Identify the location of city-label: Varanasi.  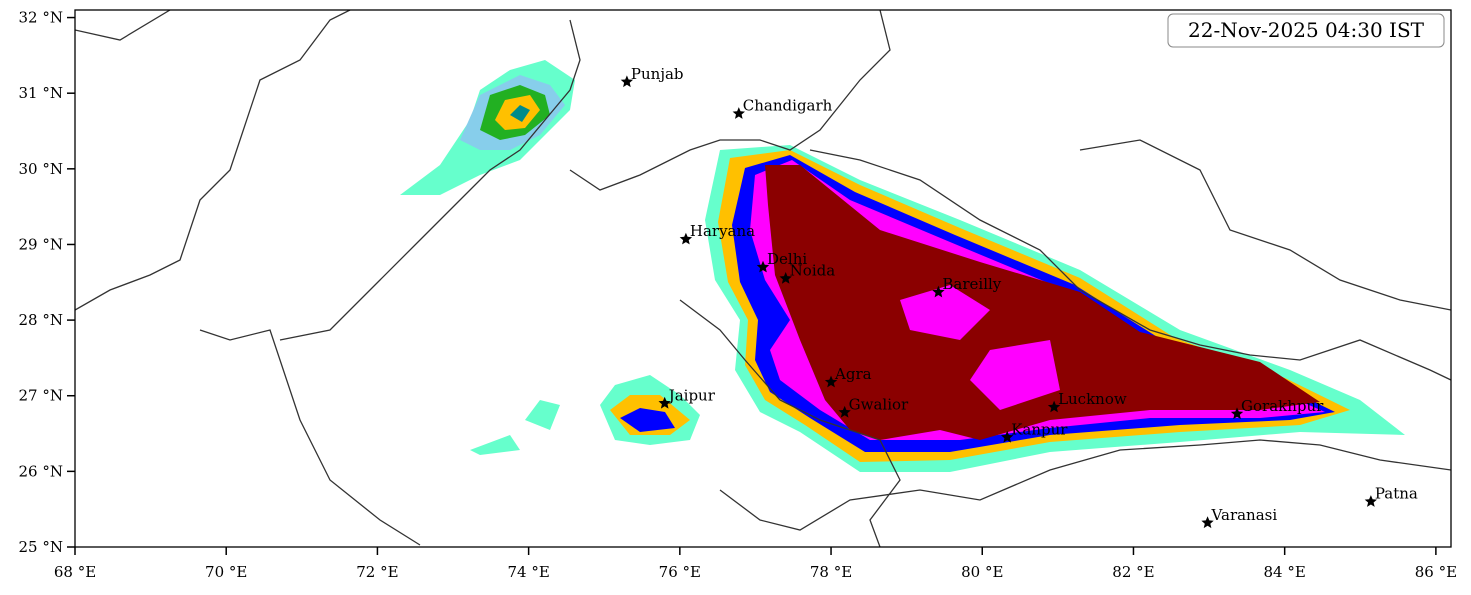
(1244, 515).